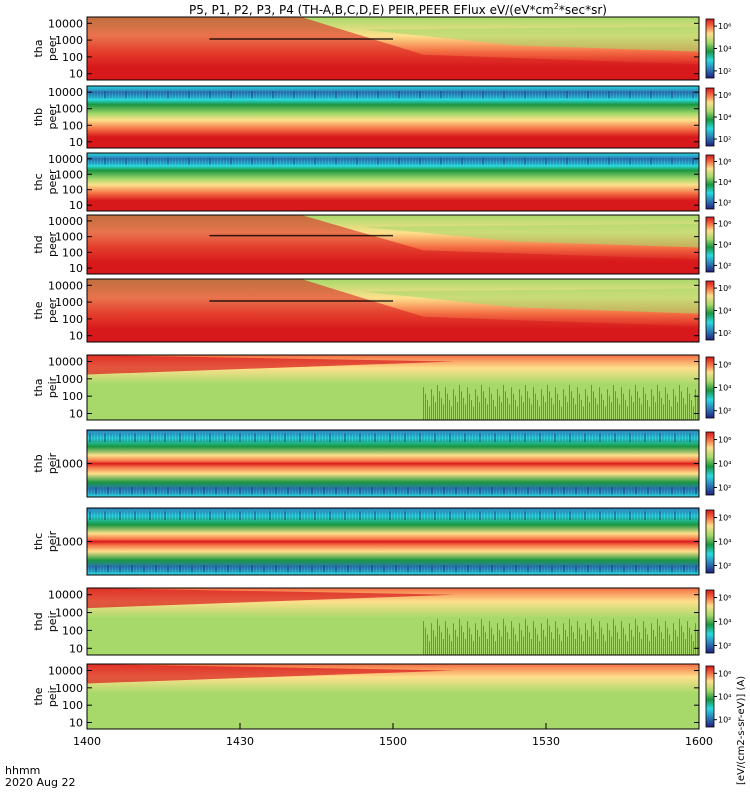 This screenshot has height=800, width=750. I want to click on panel-thd-peir: 10000 1000 100 10 thd peir 10² 10⁴ 10⁶, so click(381, 621).